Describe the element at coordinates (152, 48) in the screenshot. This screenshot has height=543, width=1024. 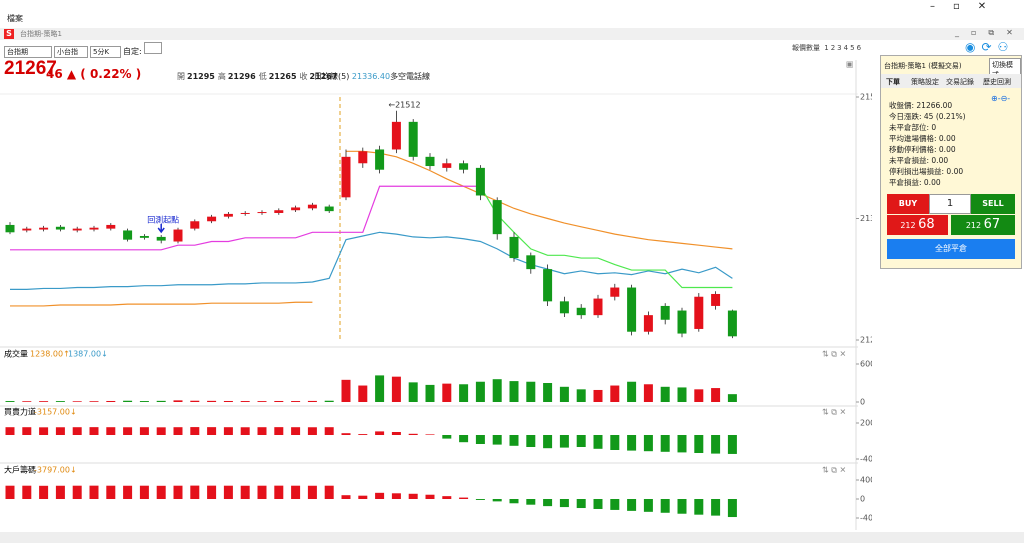
I see `custom-input` at that location.